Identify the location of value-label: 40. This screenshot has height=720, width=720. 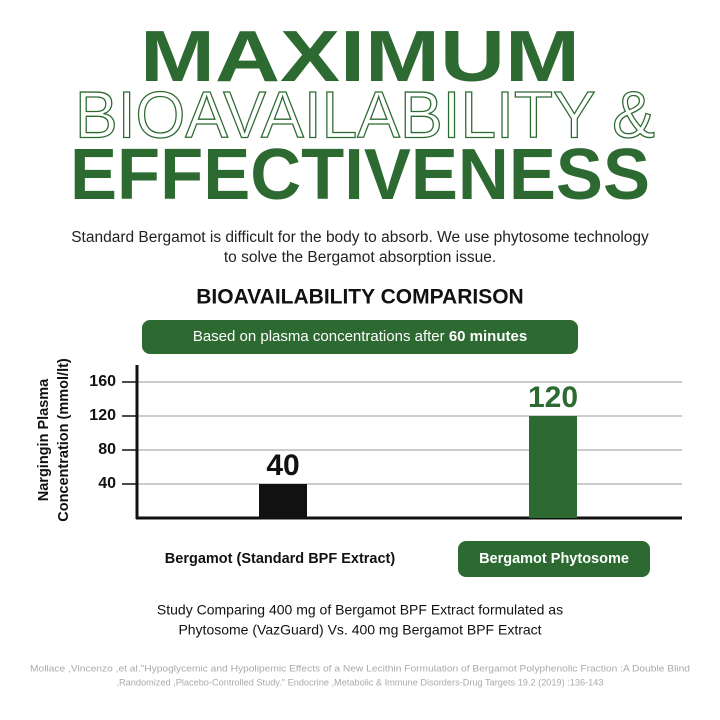
(282, 465).